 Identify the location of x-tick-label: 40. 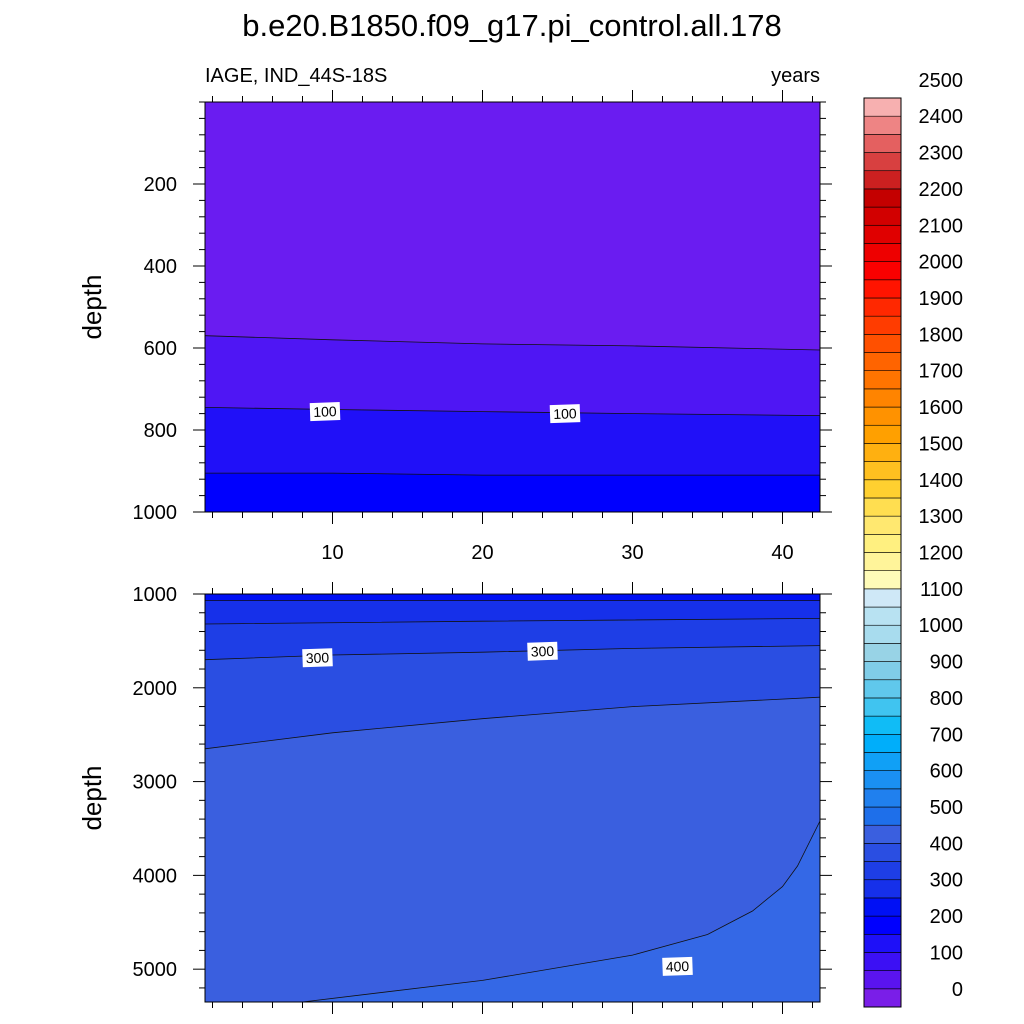
(782, 553).